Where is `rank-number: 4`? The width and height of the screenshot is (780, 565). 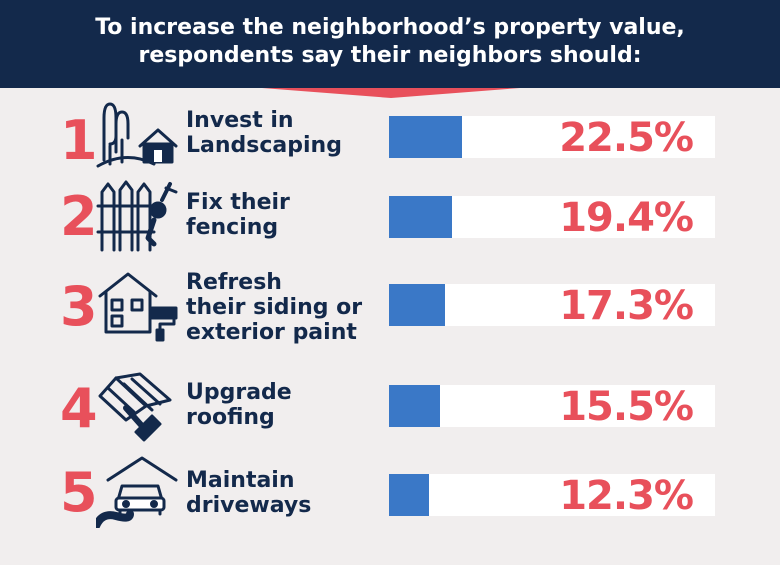 rank-number: 4 is located at coordinates (79, 408).